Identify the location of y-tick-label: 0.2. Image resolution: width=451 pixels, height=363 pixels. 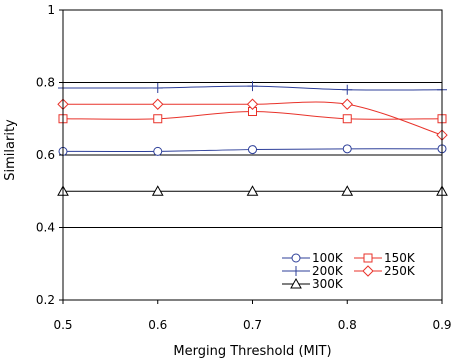
(45, 300).